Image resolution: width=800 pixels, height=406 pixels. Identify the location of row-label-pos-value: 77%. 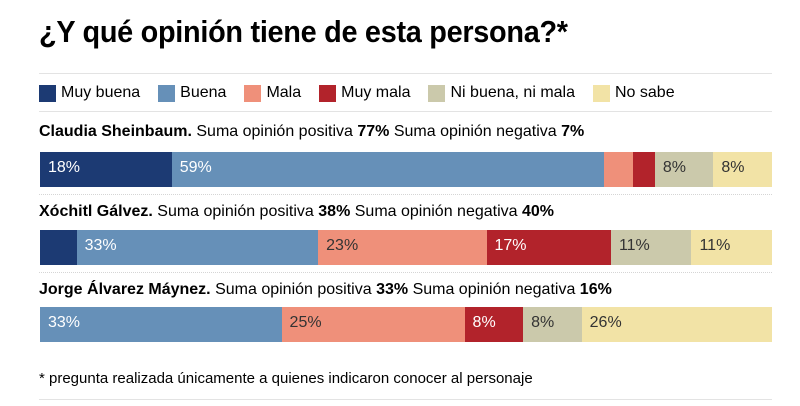
(373, 131).